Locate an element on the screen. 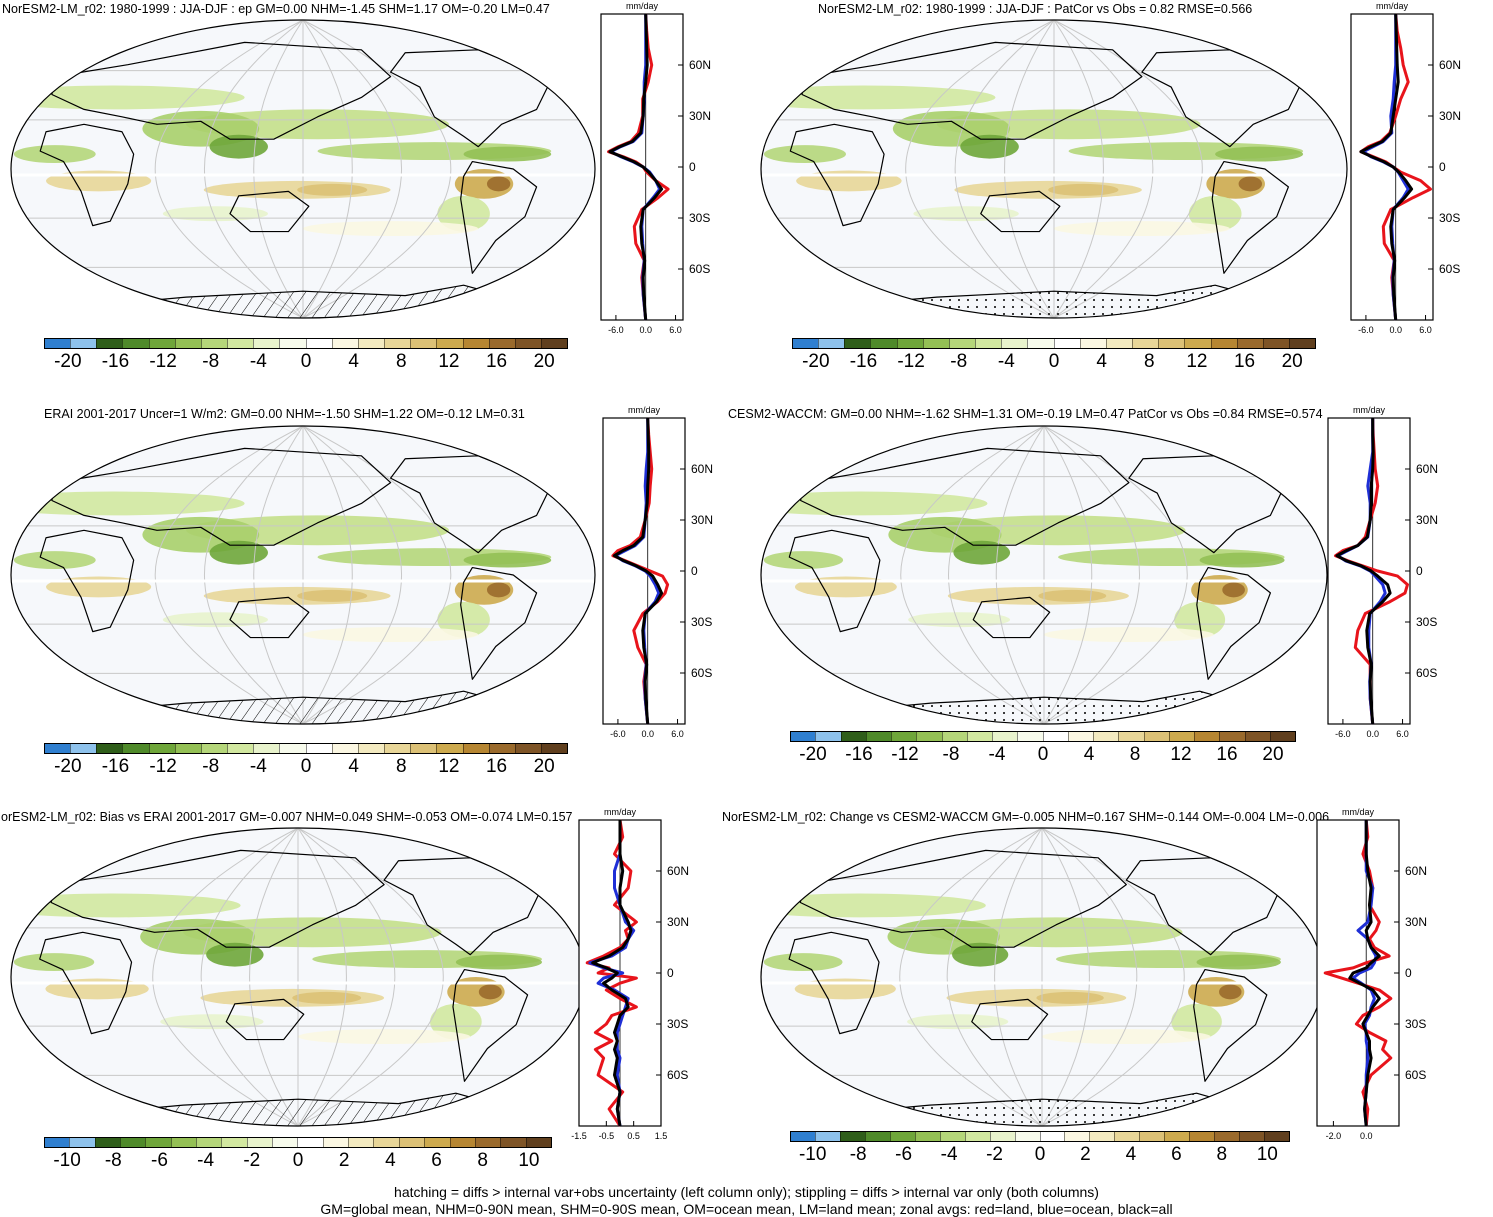 The width and height of the screenshot is (1493, 1217). colorbar-tick-label: 12 is located at coordinates (449, 766).